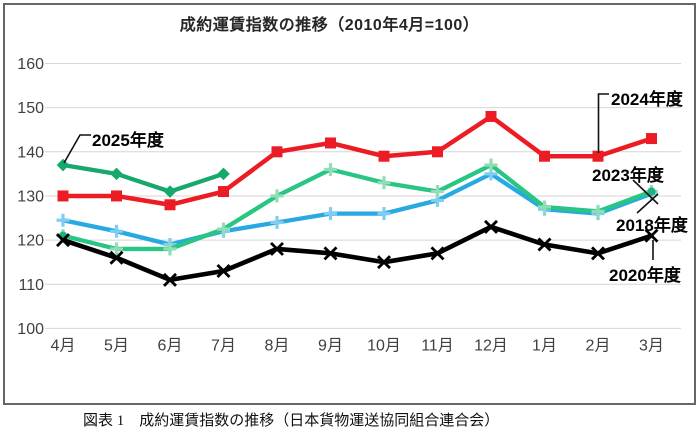 This screenshot has height=443, width=699. Describe the element at coordinates (645, 192) in the screenshot. I see `pointer-2023` at that location.